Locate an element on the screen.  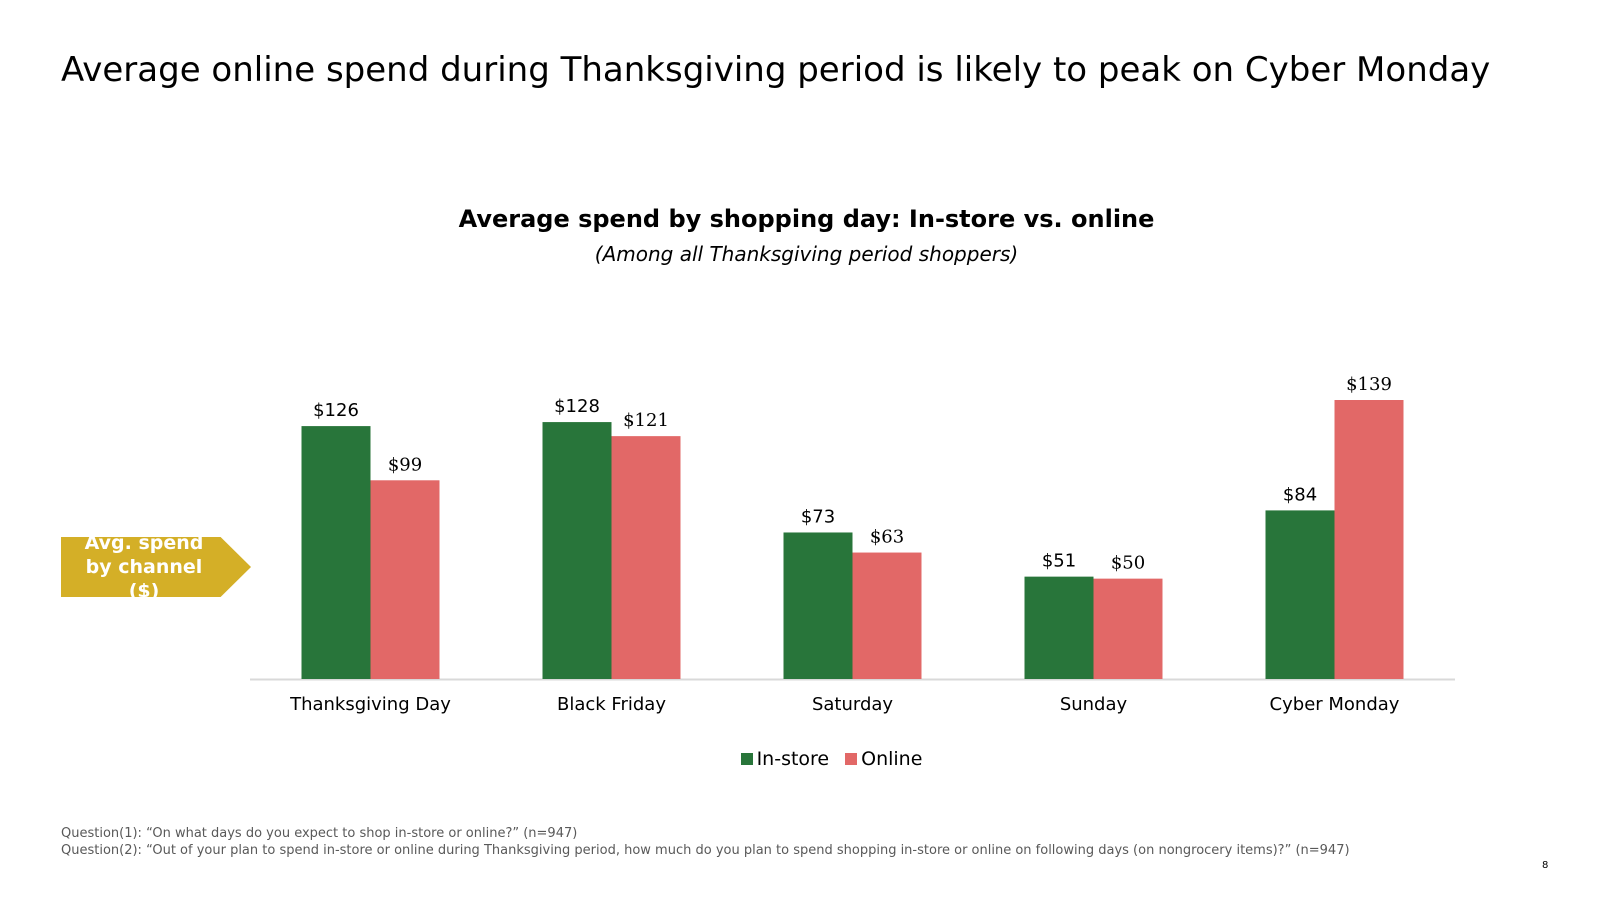
channel-callout-text: Avg. spend by channel ($) is located at coordinates (144, 567).